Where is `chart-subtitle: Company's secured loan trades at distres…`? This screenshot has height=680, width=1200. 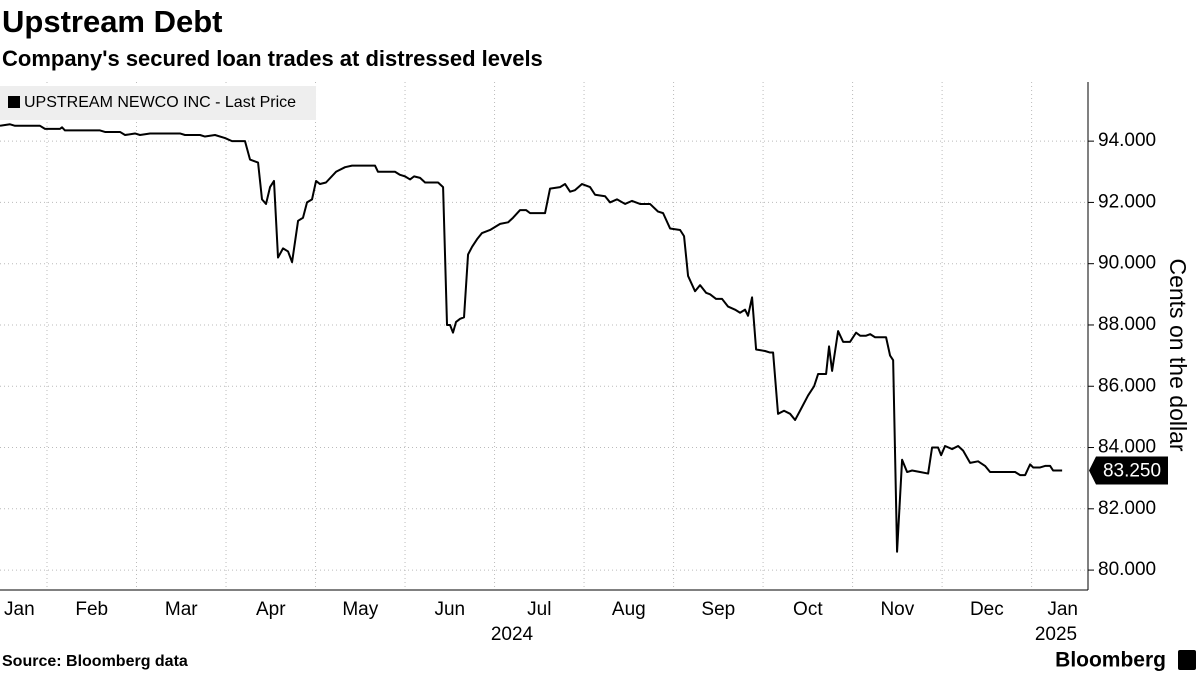
chart-subtitle: Company's secured loan trades at distres… is located at coordinates (272, 58).